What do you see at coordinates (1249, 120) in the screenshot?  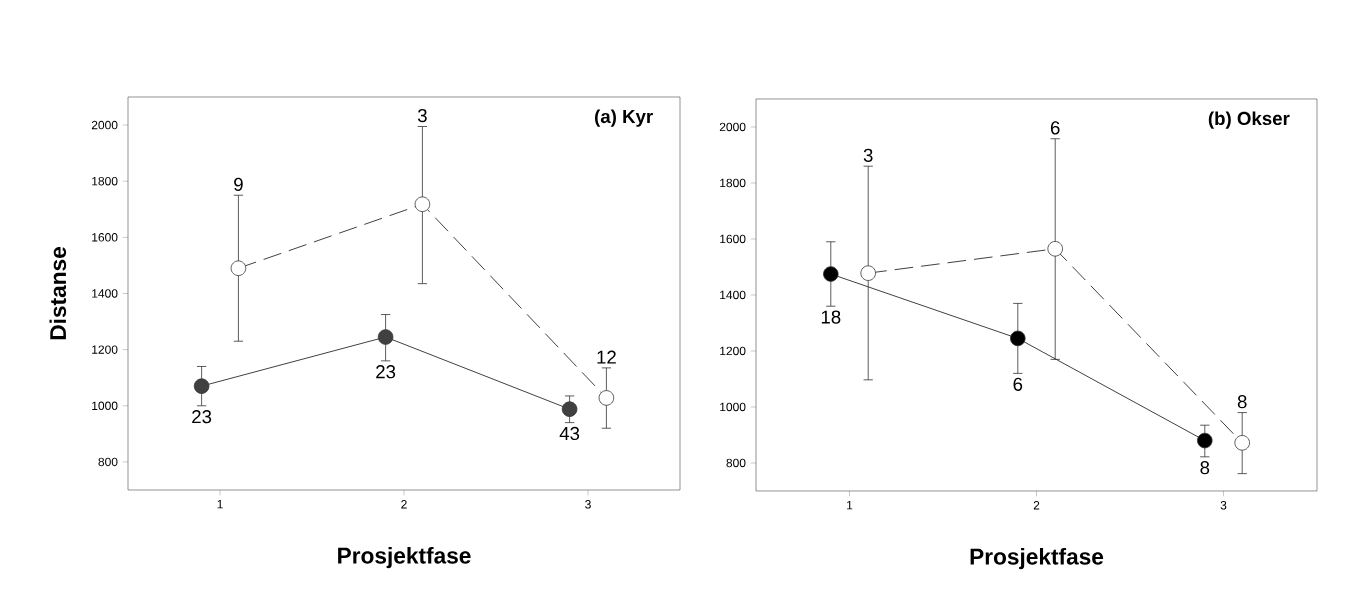 I see `text: (b) Okser` at bounding box center [1249, 120].